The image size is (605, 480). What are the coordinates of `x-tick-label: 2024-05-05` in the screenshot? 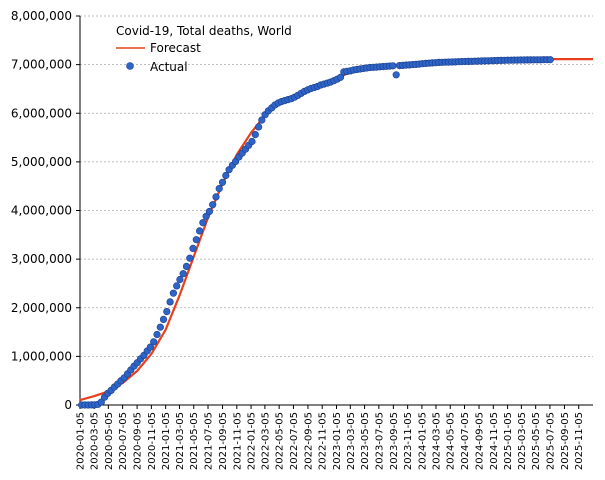 It's located at (451, 441).